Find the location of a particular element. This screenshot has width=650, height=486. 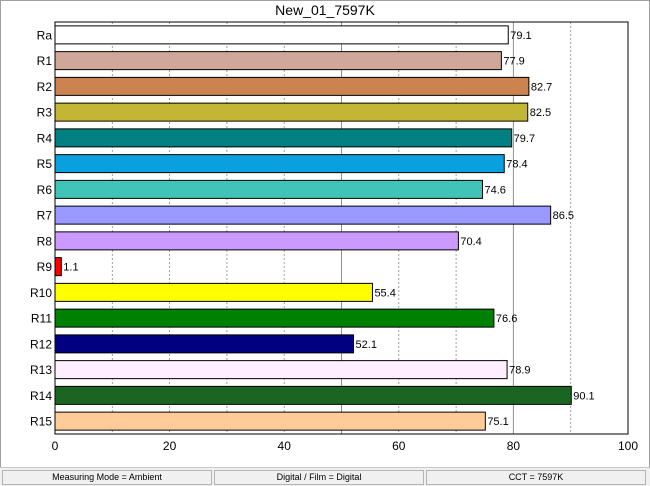

value-label: 1.1 is located at coordinates (70, 268).